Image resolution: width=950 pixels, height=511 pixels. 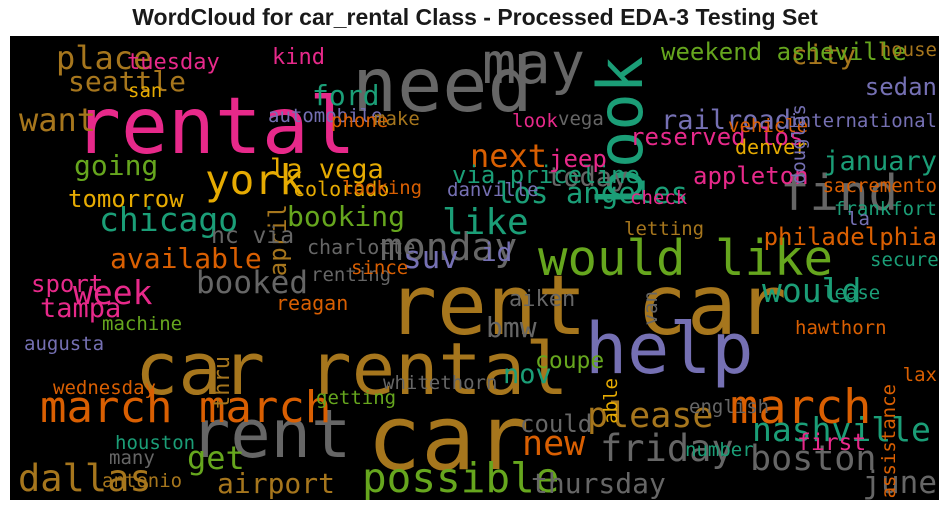 I want to click on word-automobile: automobile, so click(x=325, y=116).